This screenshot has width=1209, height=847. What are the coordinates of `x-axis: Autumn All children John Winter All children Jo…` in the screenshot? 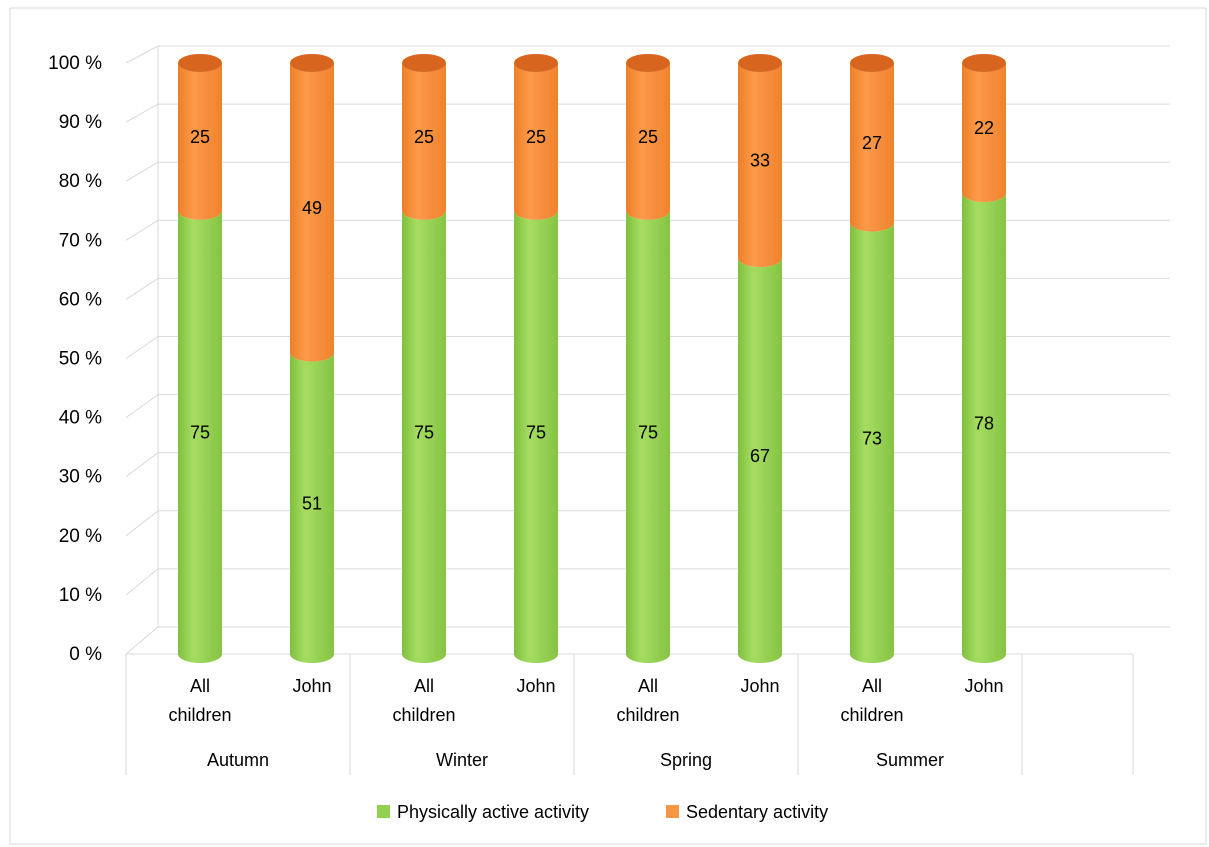 It's located at (629, 714).